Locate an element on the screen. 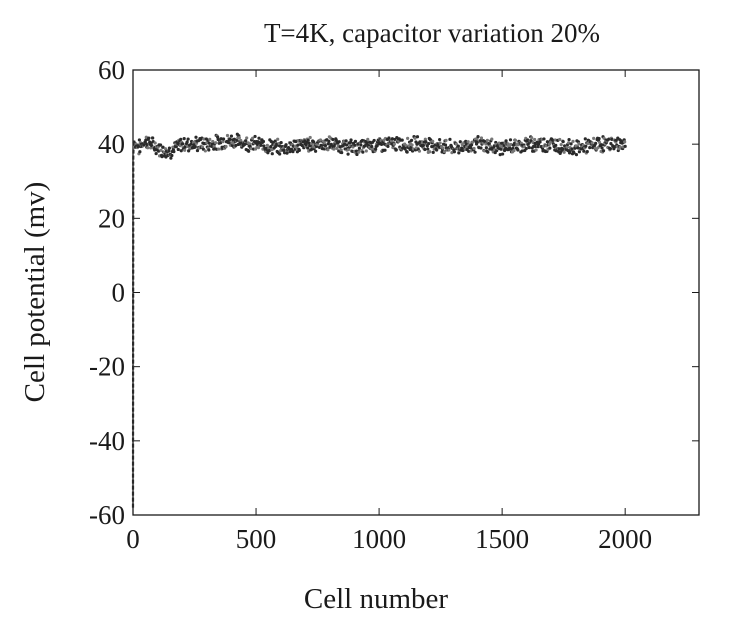  y-tick-label: 60 is located at coordinates (111, 70).